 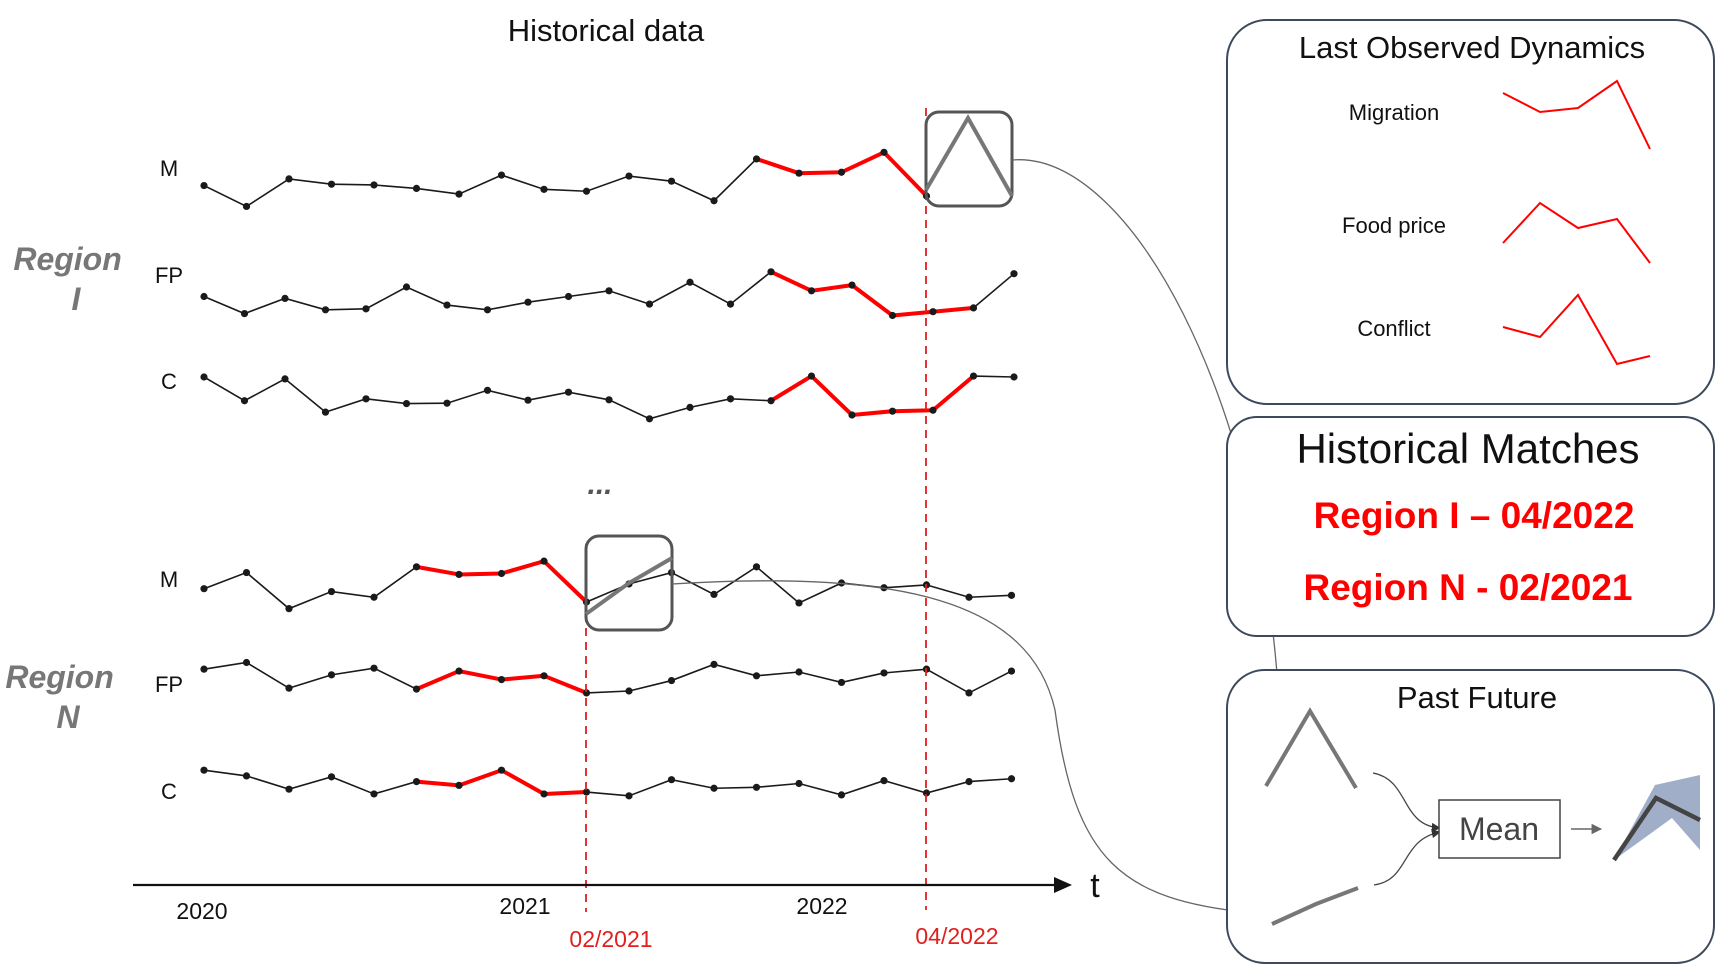 What do you see at coordinates (59, 677) in the screenshot?
I see `region-label-n-line-1: Region` at bounding box center [59, 677].